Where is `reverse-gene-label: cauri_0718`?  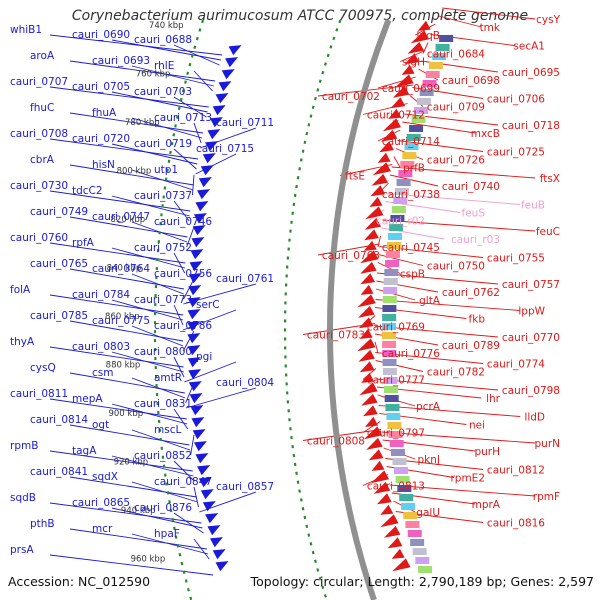 reverse-gene-label: cauri_0718 is located at coordinates (531, 126).